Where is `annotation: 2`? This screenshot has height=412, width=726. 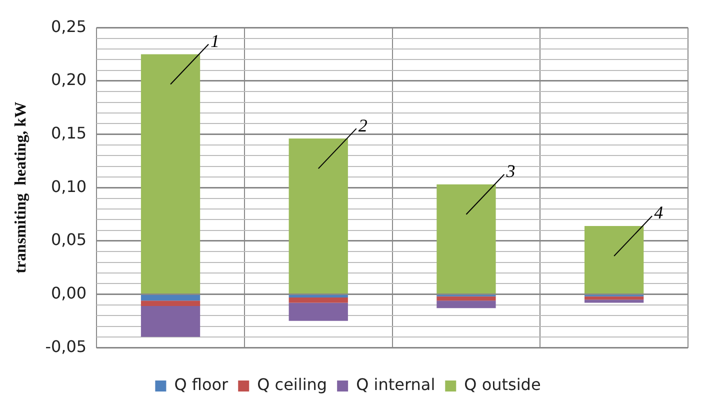 annotation: 2 is located at coordinates (363, 125).